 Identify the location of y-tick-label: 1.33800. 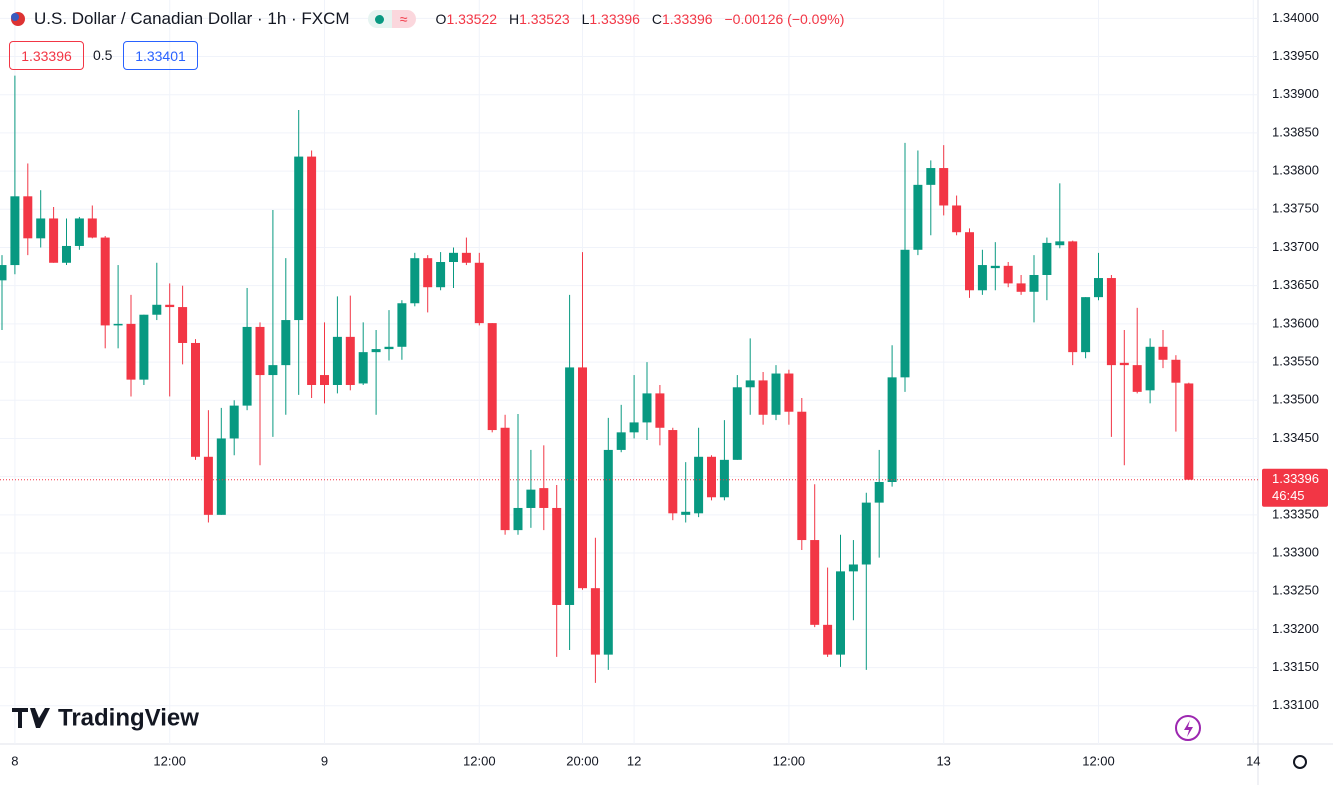
(1295, 170).